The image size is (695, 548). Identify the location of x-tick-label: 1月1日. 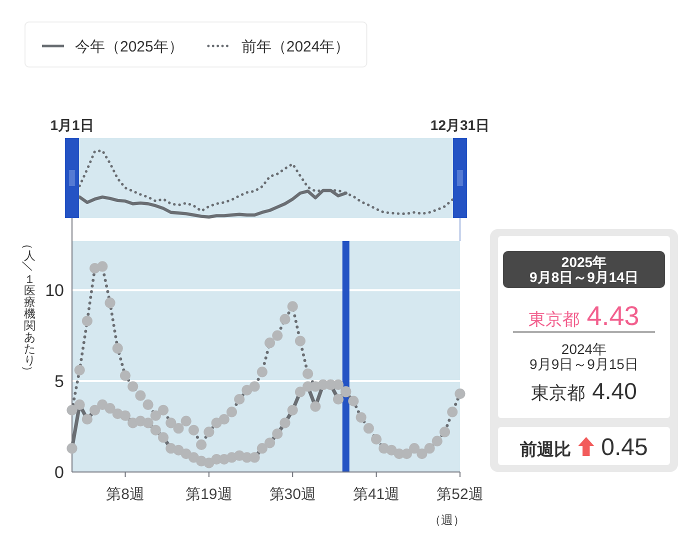
(72, 125).